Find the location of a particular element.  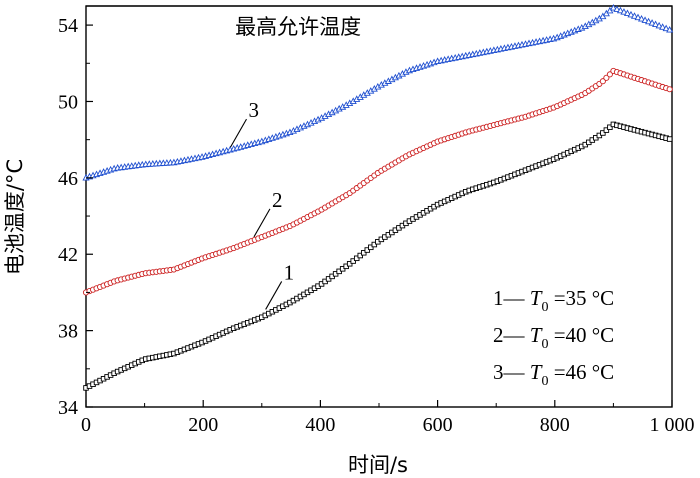

x-tick-label: 1 000 is located at coordinates (672, 425).